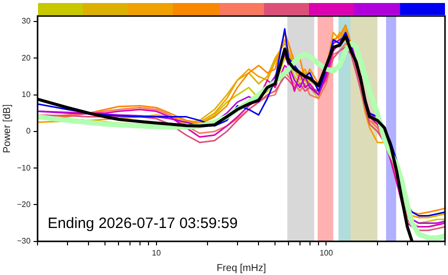 The image size is (448, 275). Describe the element at coordinates (241, 268) in the screenshot. I see `x-axis-title: Freq [mHz]` at that location.